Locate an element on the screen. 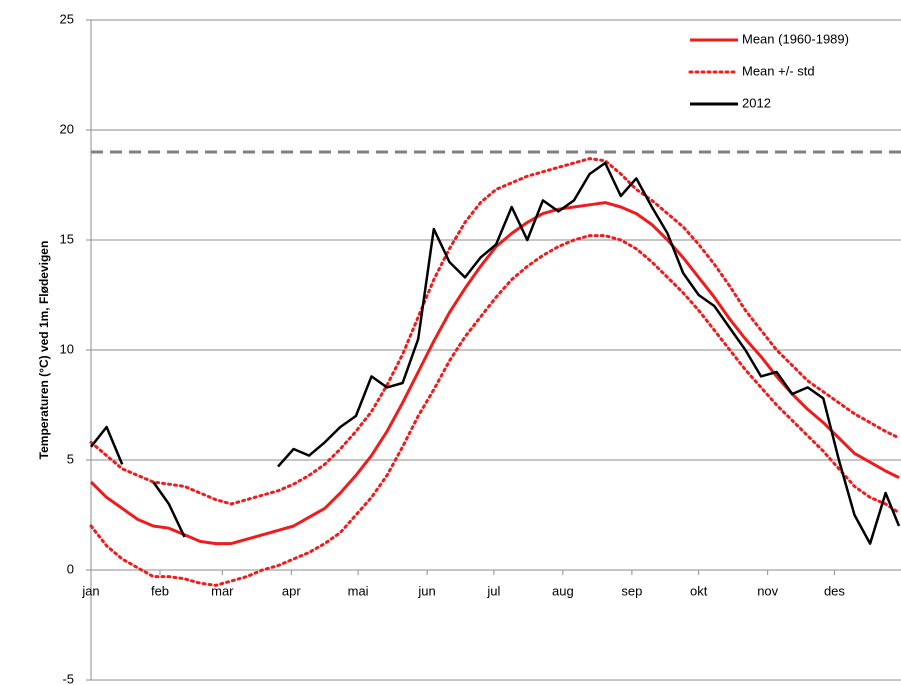 Image resolution: width=901 pixels, height=685 pixels. y-axis-label: Temperaturen (°C) ved 1m, Flødevigen is located at coordinates (44, 350).